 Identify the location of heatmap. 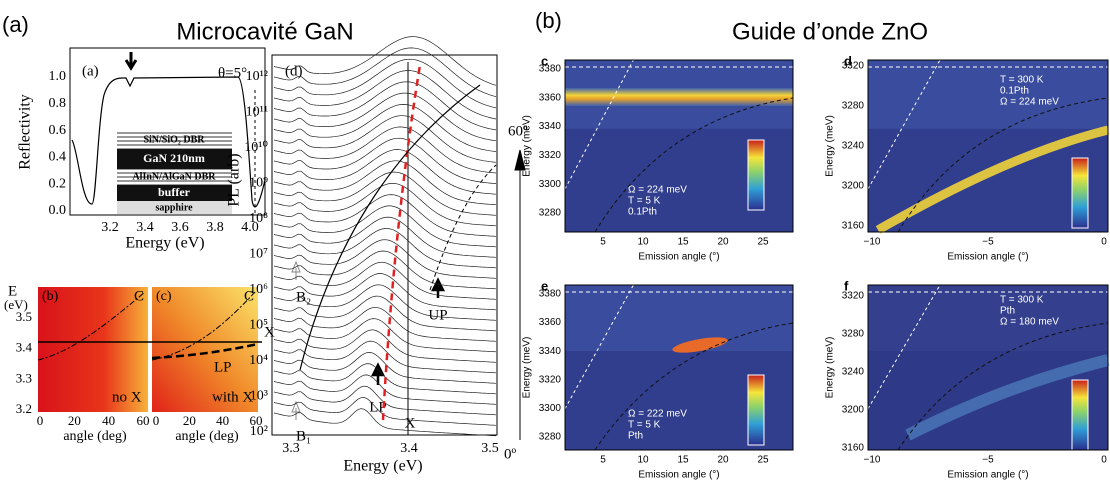
(93, 349).